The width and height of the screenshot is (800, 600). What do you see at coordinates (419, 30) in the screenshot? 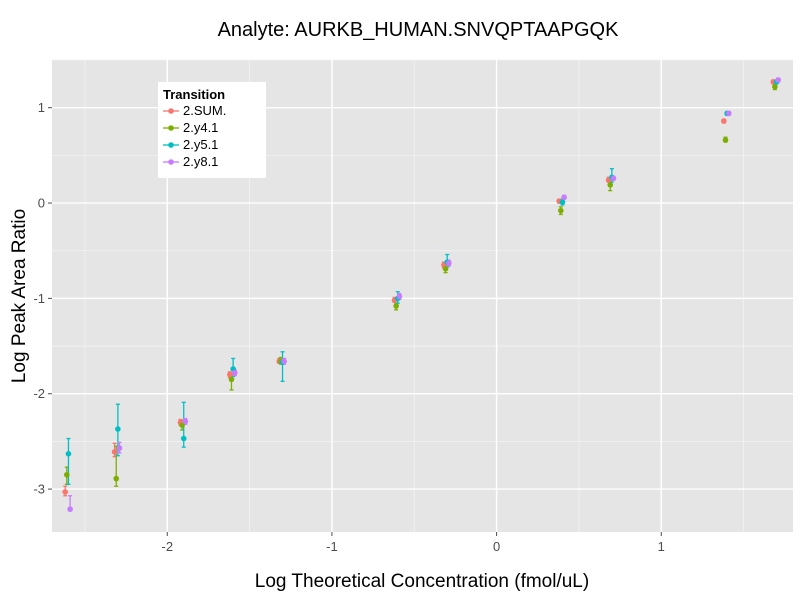
I see `chart-title: Analyte: AURKB_HUMAN.SNVQPTAAPGQK` at bounding box center [419, 30].